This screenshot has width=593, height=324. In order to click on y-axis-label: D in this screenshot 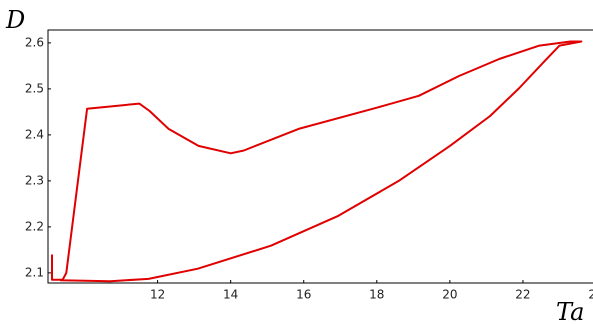, I will do `click(15, 20)`.